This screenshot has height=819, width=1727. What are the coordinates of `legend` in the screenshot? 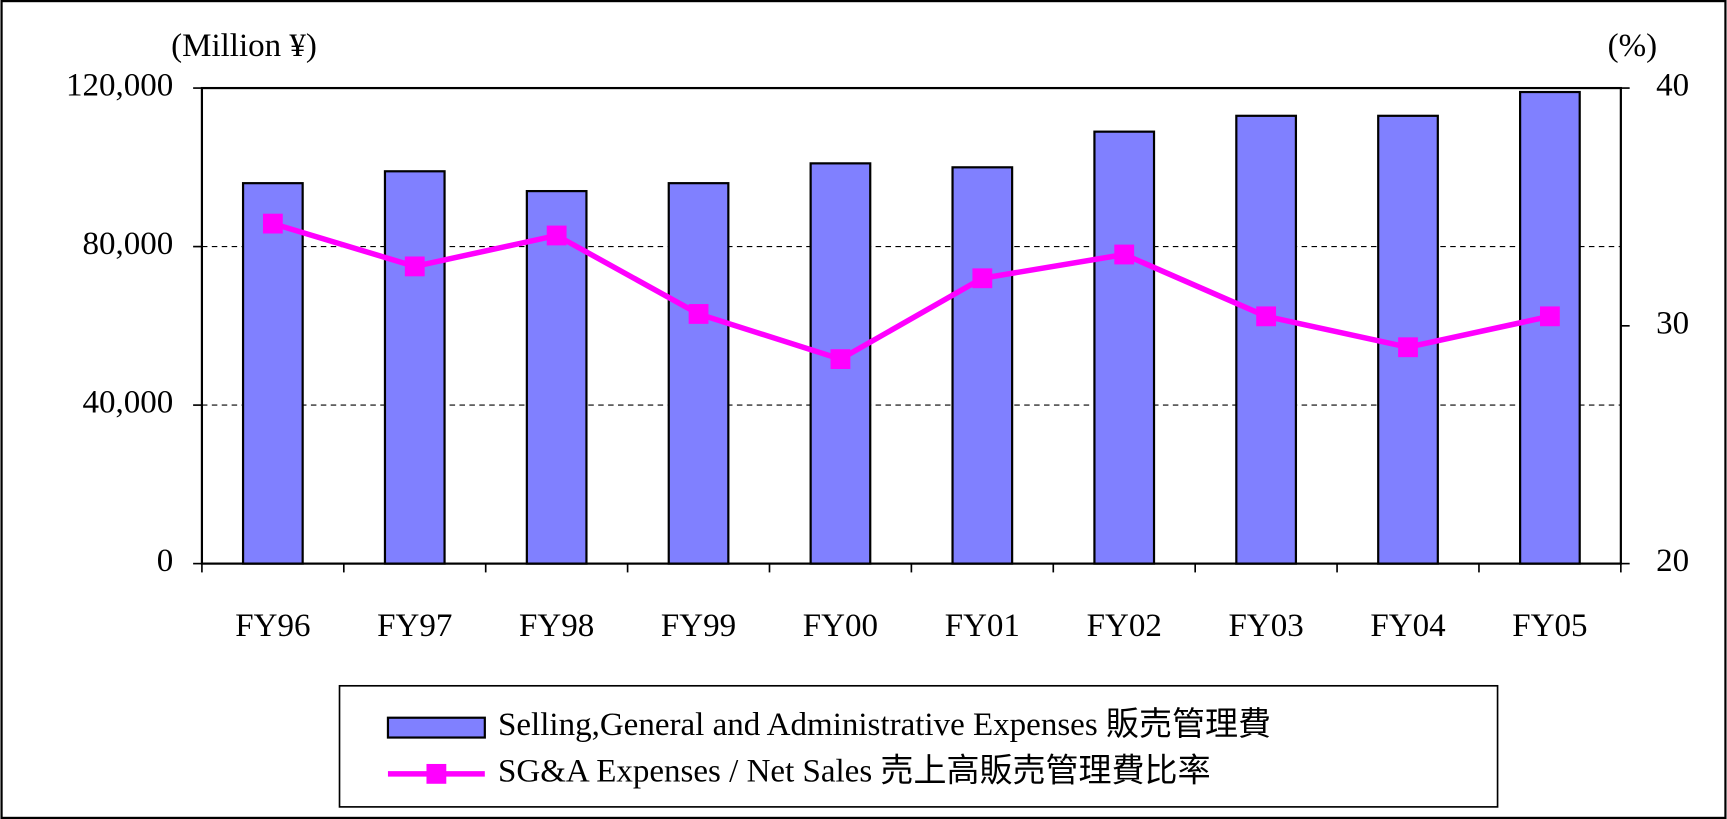 It's located at (918, 746).